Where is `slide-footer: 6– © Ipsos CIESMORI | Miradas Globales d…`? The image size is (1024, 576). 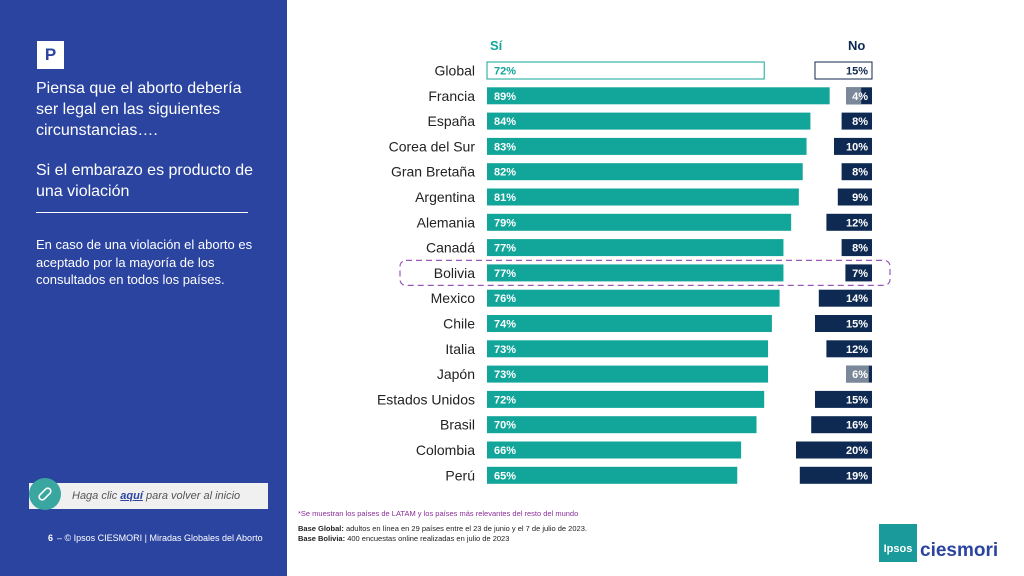 slide-footer: 6– © Ipsos CIESMORI | Miradas Globales d… is located at coordinates (155, 538).